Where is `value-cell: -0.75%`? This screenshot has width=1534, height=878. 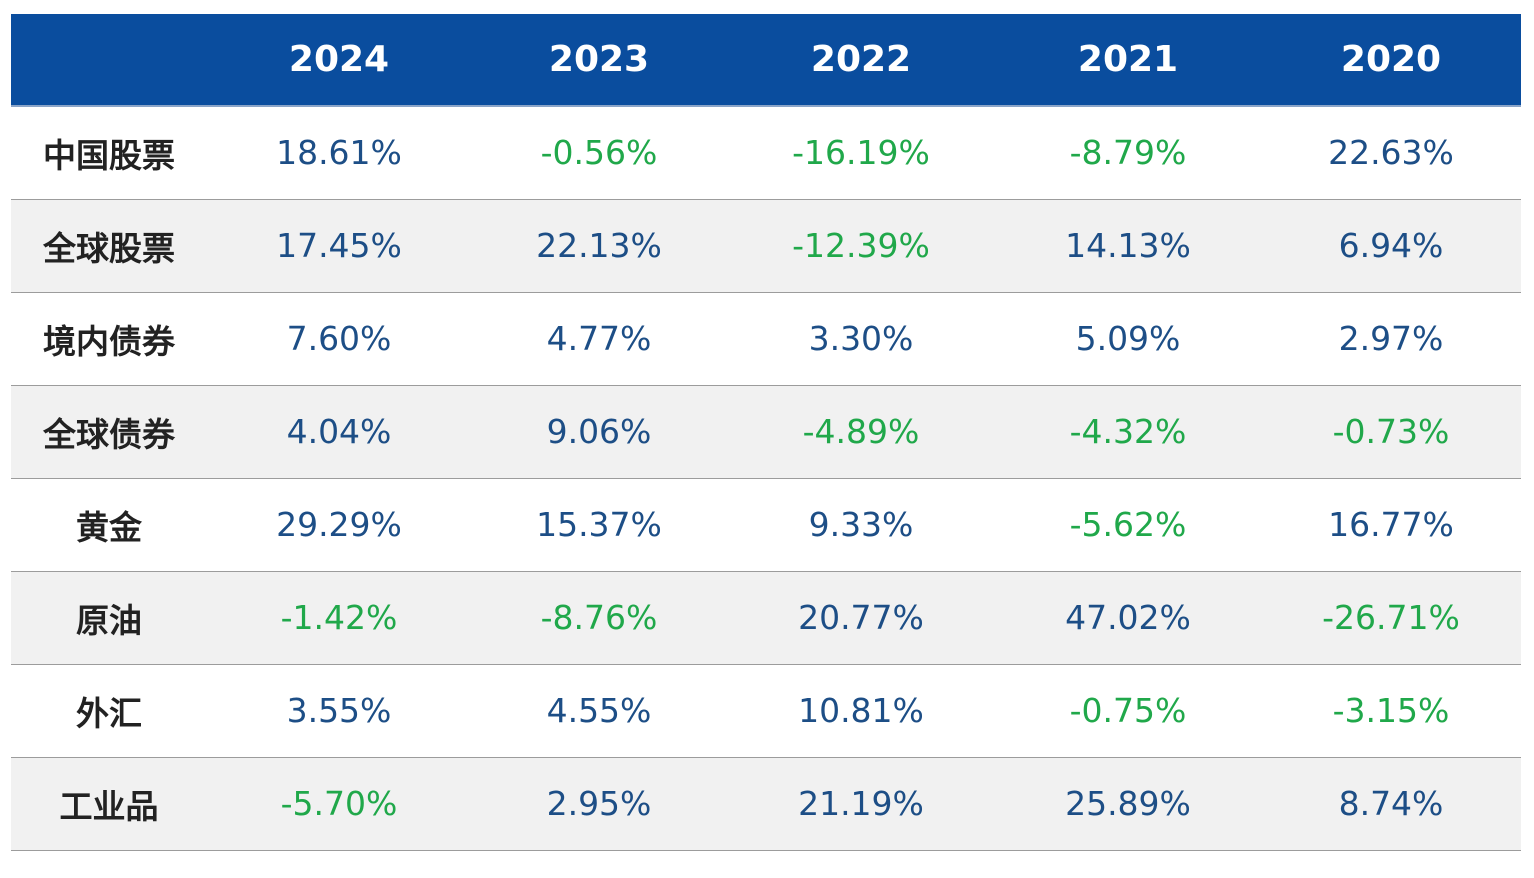
value-cell: -0.75% is located at coordinates (1128, 710).